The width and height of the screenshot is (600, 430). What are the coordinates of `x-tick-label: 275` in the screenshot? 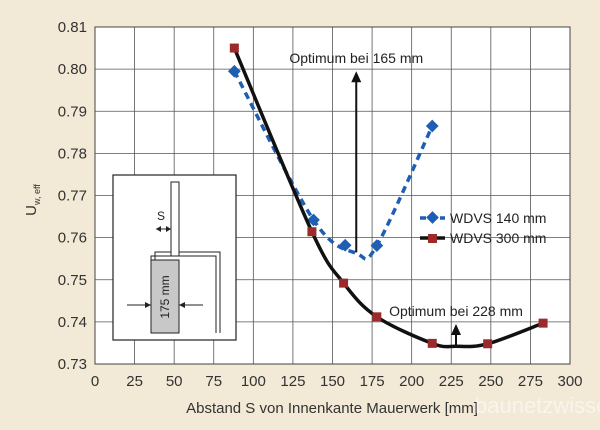 It's located at (530, 381).